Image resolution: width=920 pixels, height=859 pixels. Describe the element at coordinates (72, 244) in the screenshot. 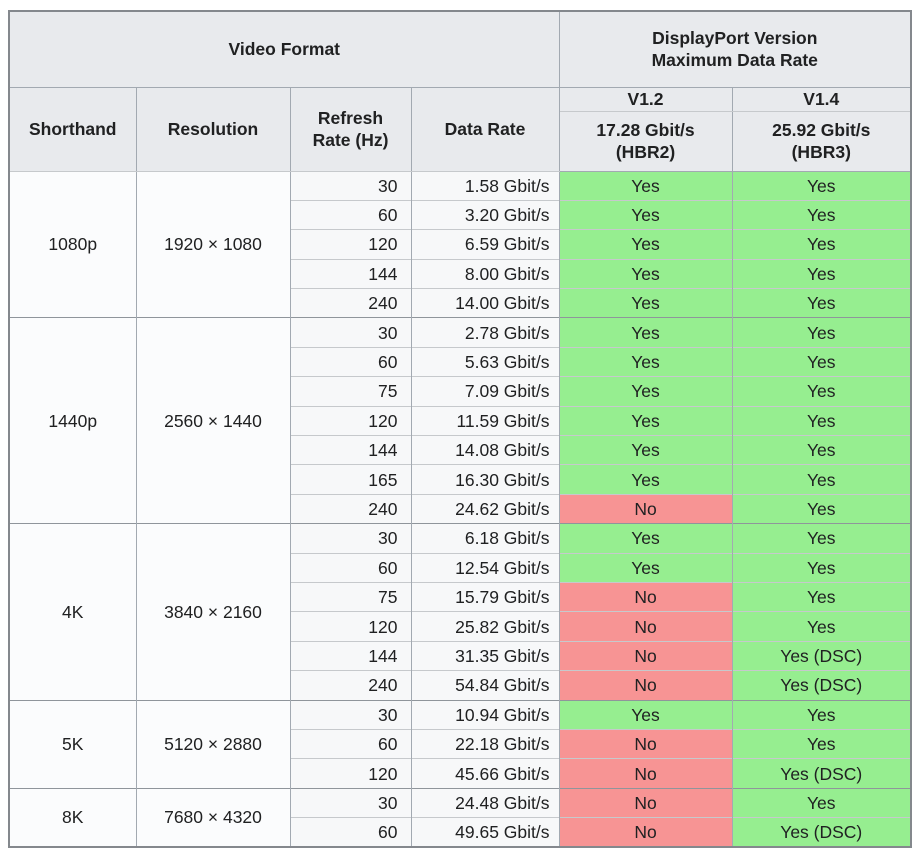

I see `shorthand-cell: 1080p` at that location.